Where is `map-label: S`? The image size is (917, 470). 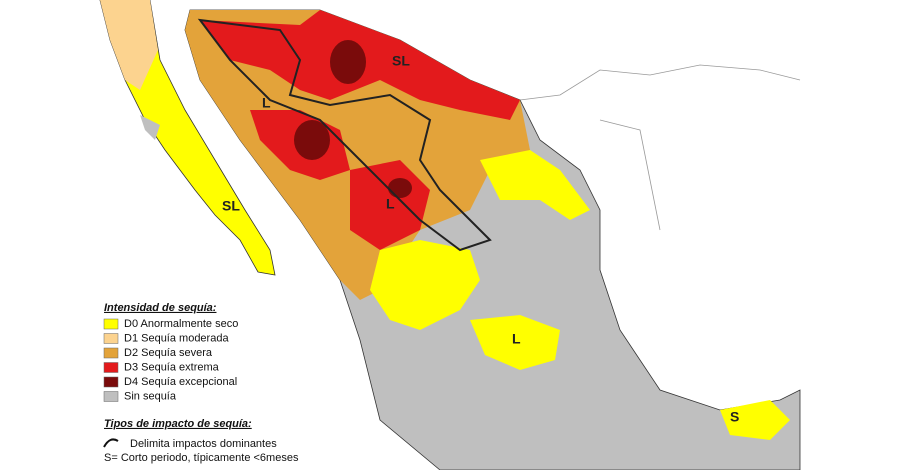
map-label: S is located at coordinates (734, 417).